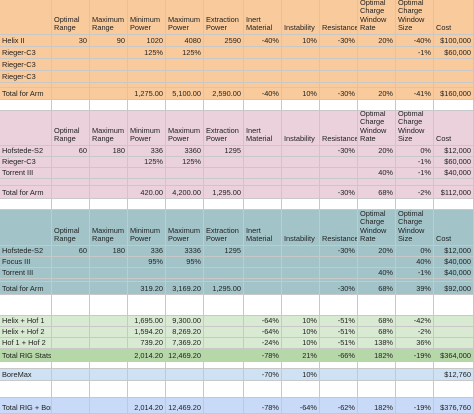 This screenshot has width=474, height=414. I want to click on cell: 8,269.20, so click(185, 332).